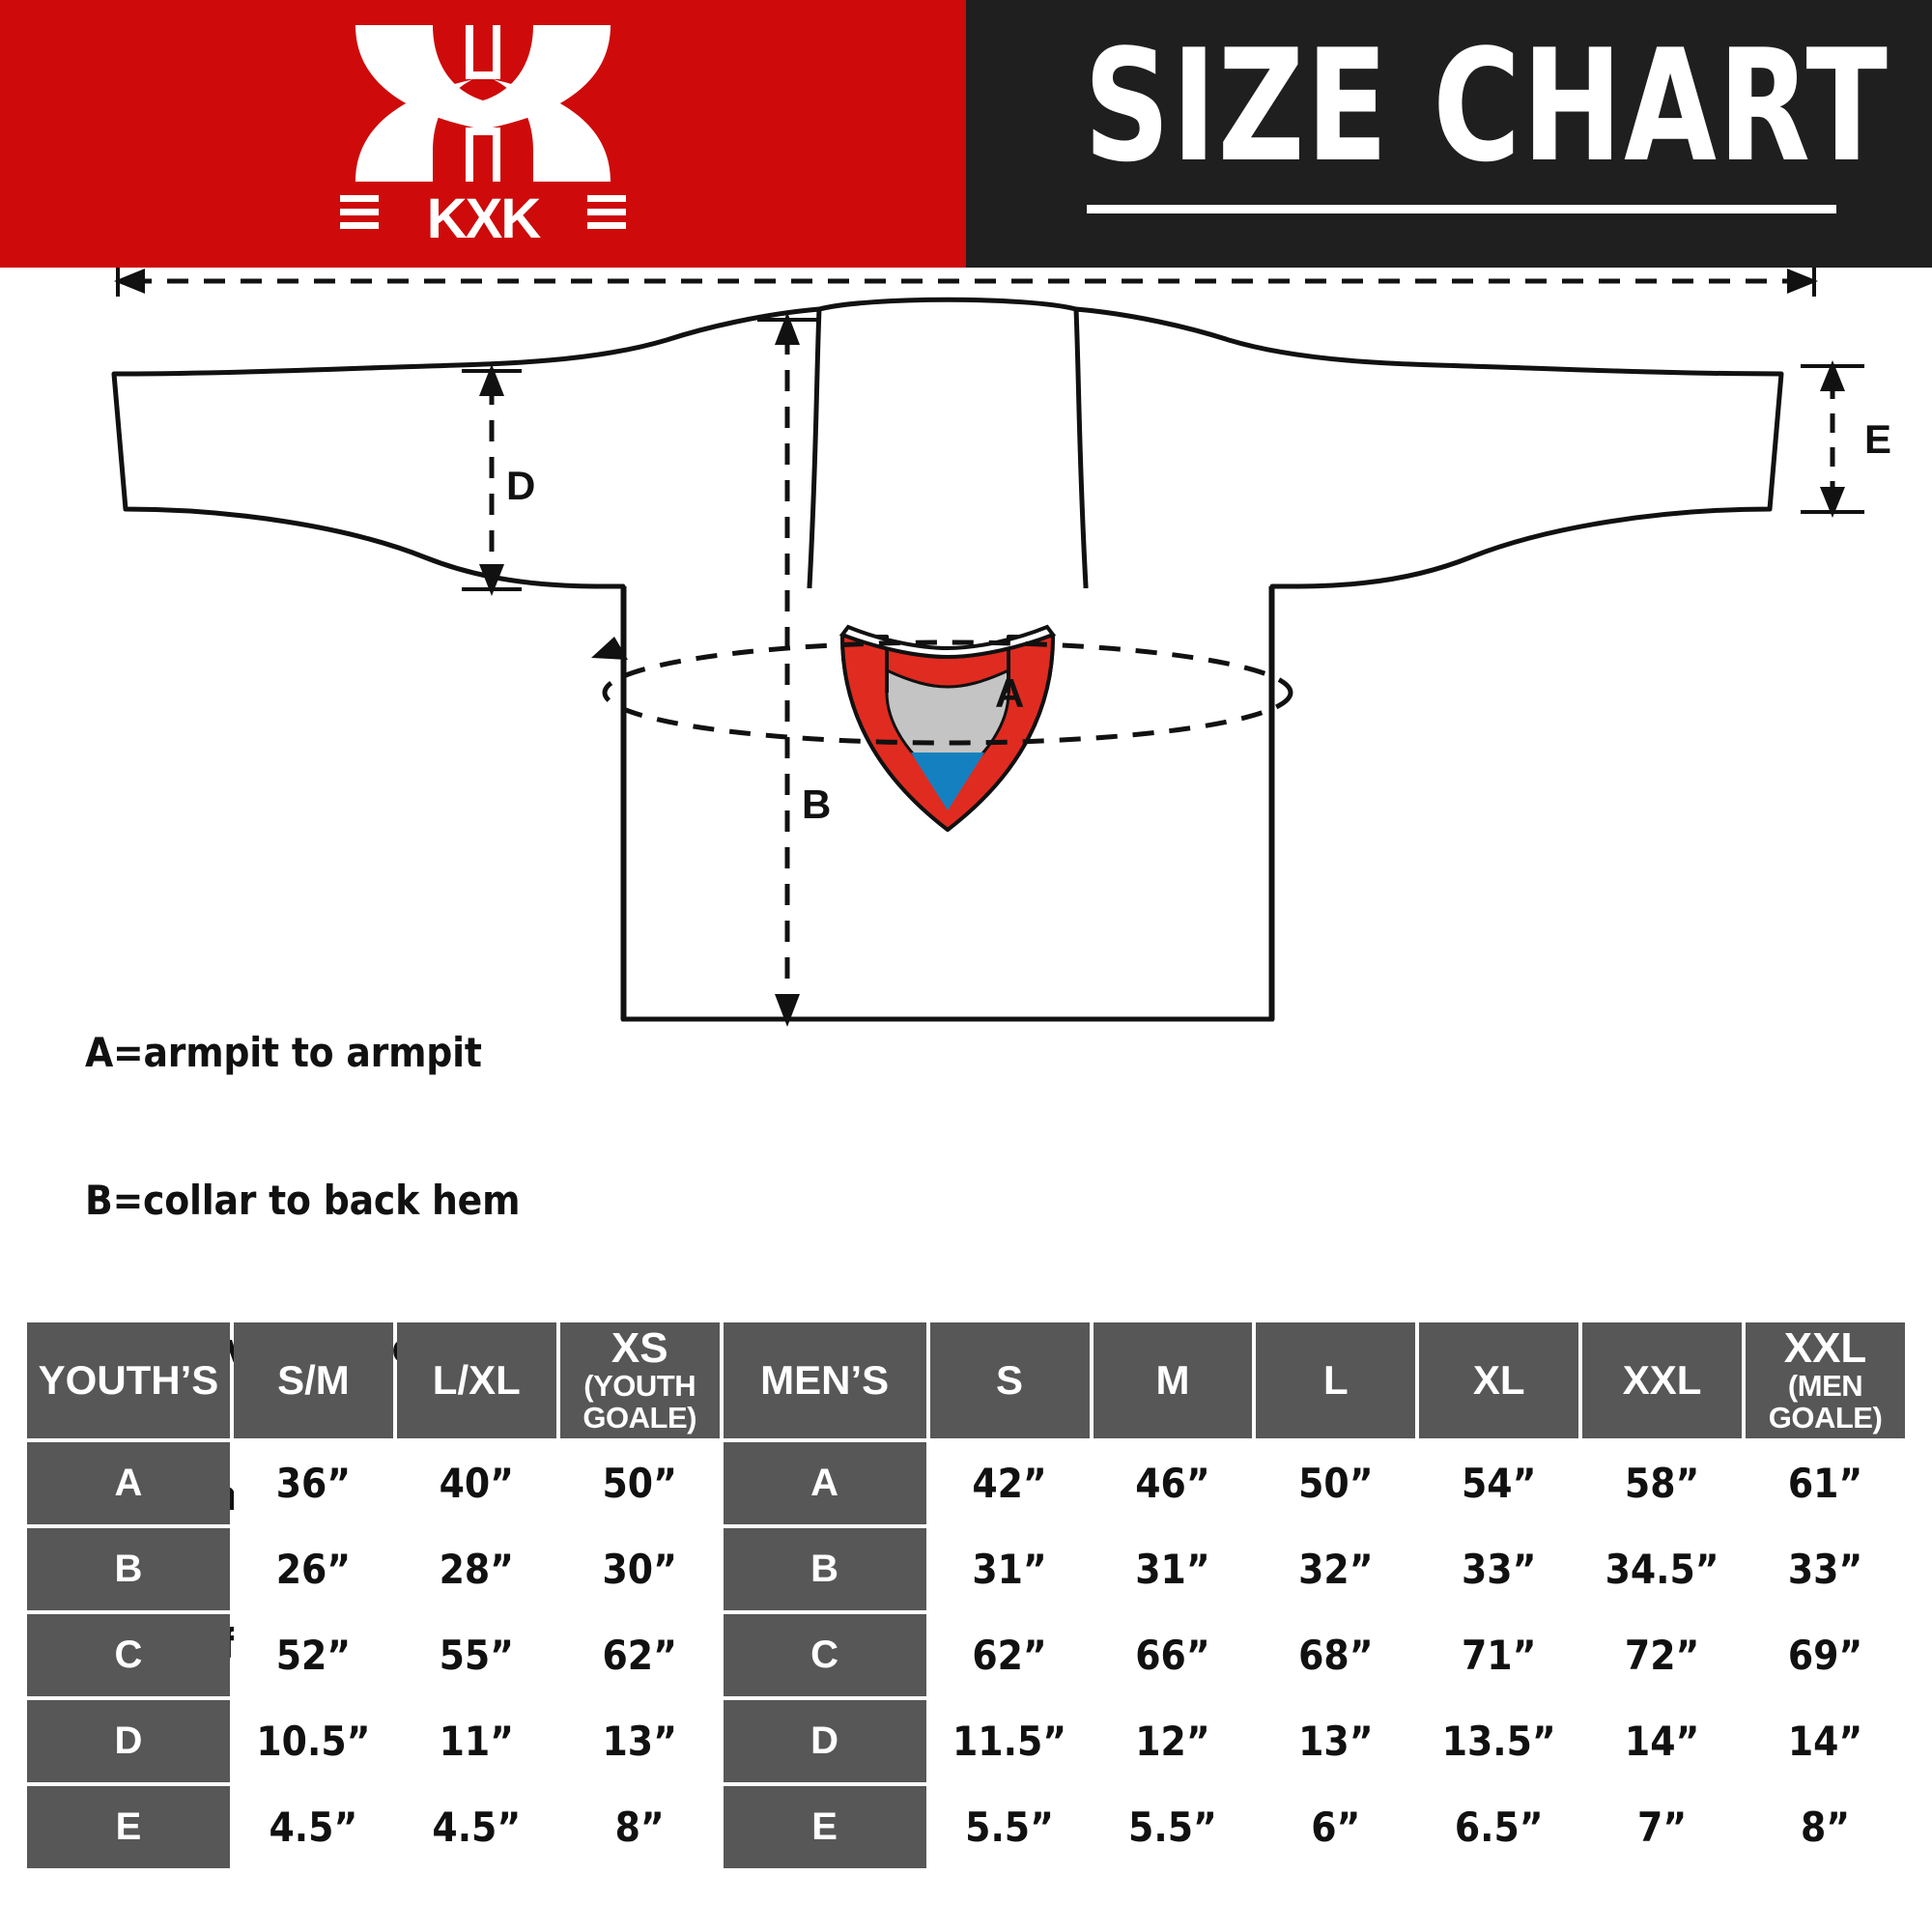 This screenshot has height=1932, width=1932. Describe the element at coordinates (1009, 693) in the screenshot. I see `dimension-a-label: A` at that location.